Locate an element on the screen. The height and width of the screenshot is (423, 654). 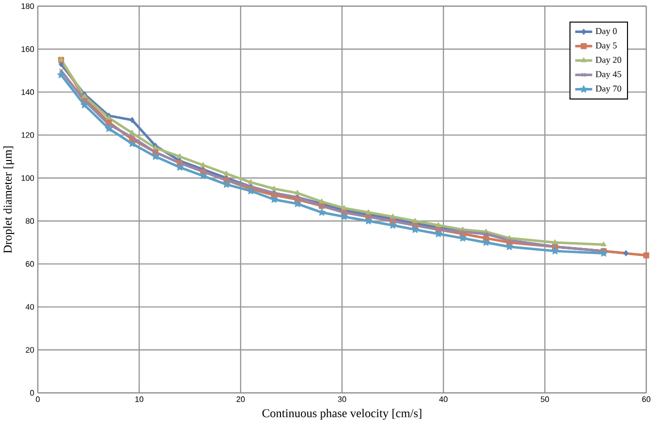
legend-label: Day 45 is located at coordinates (609, 75).